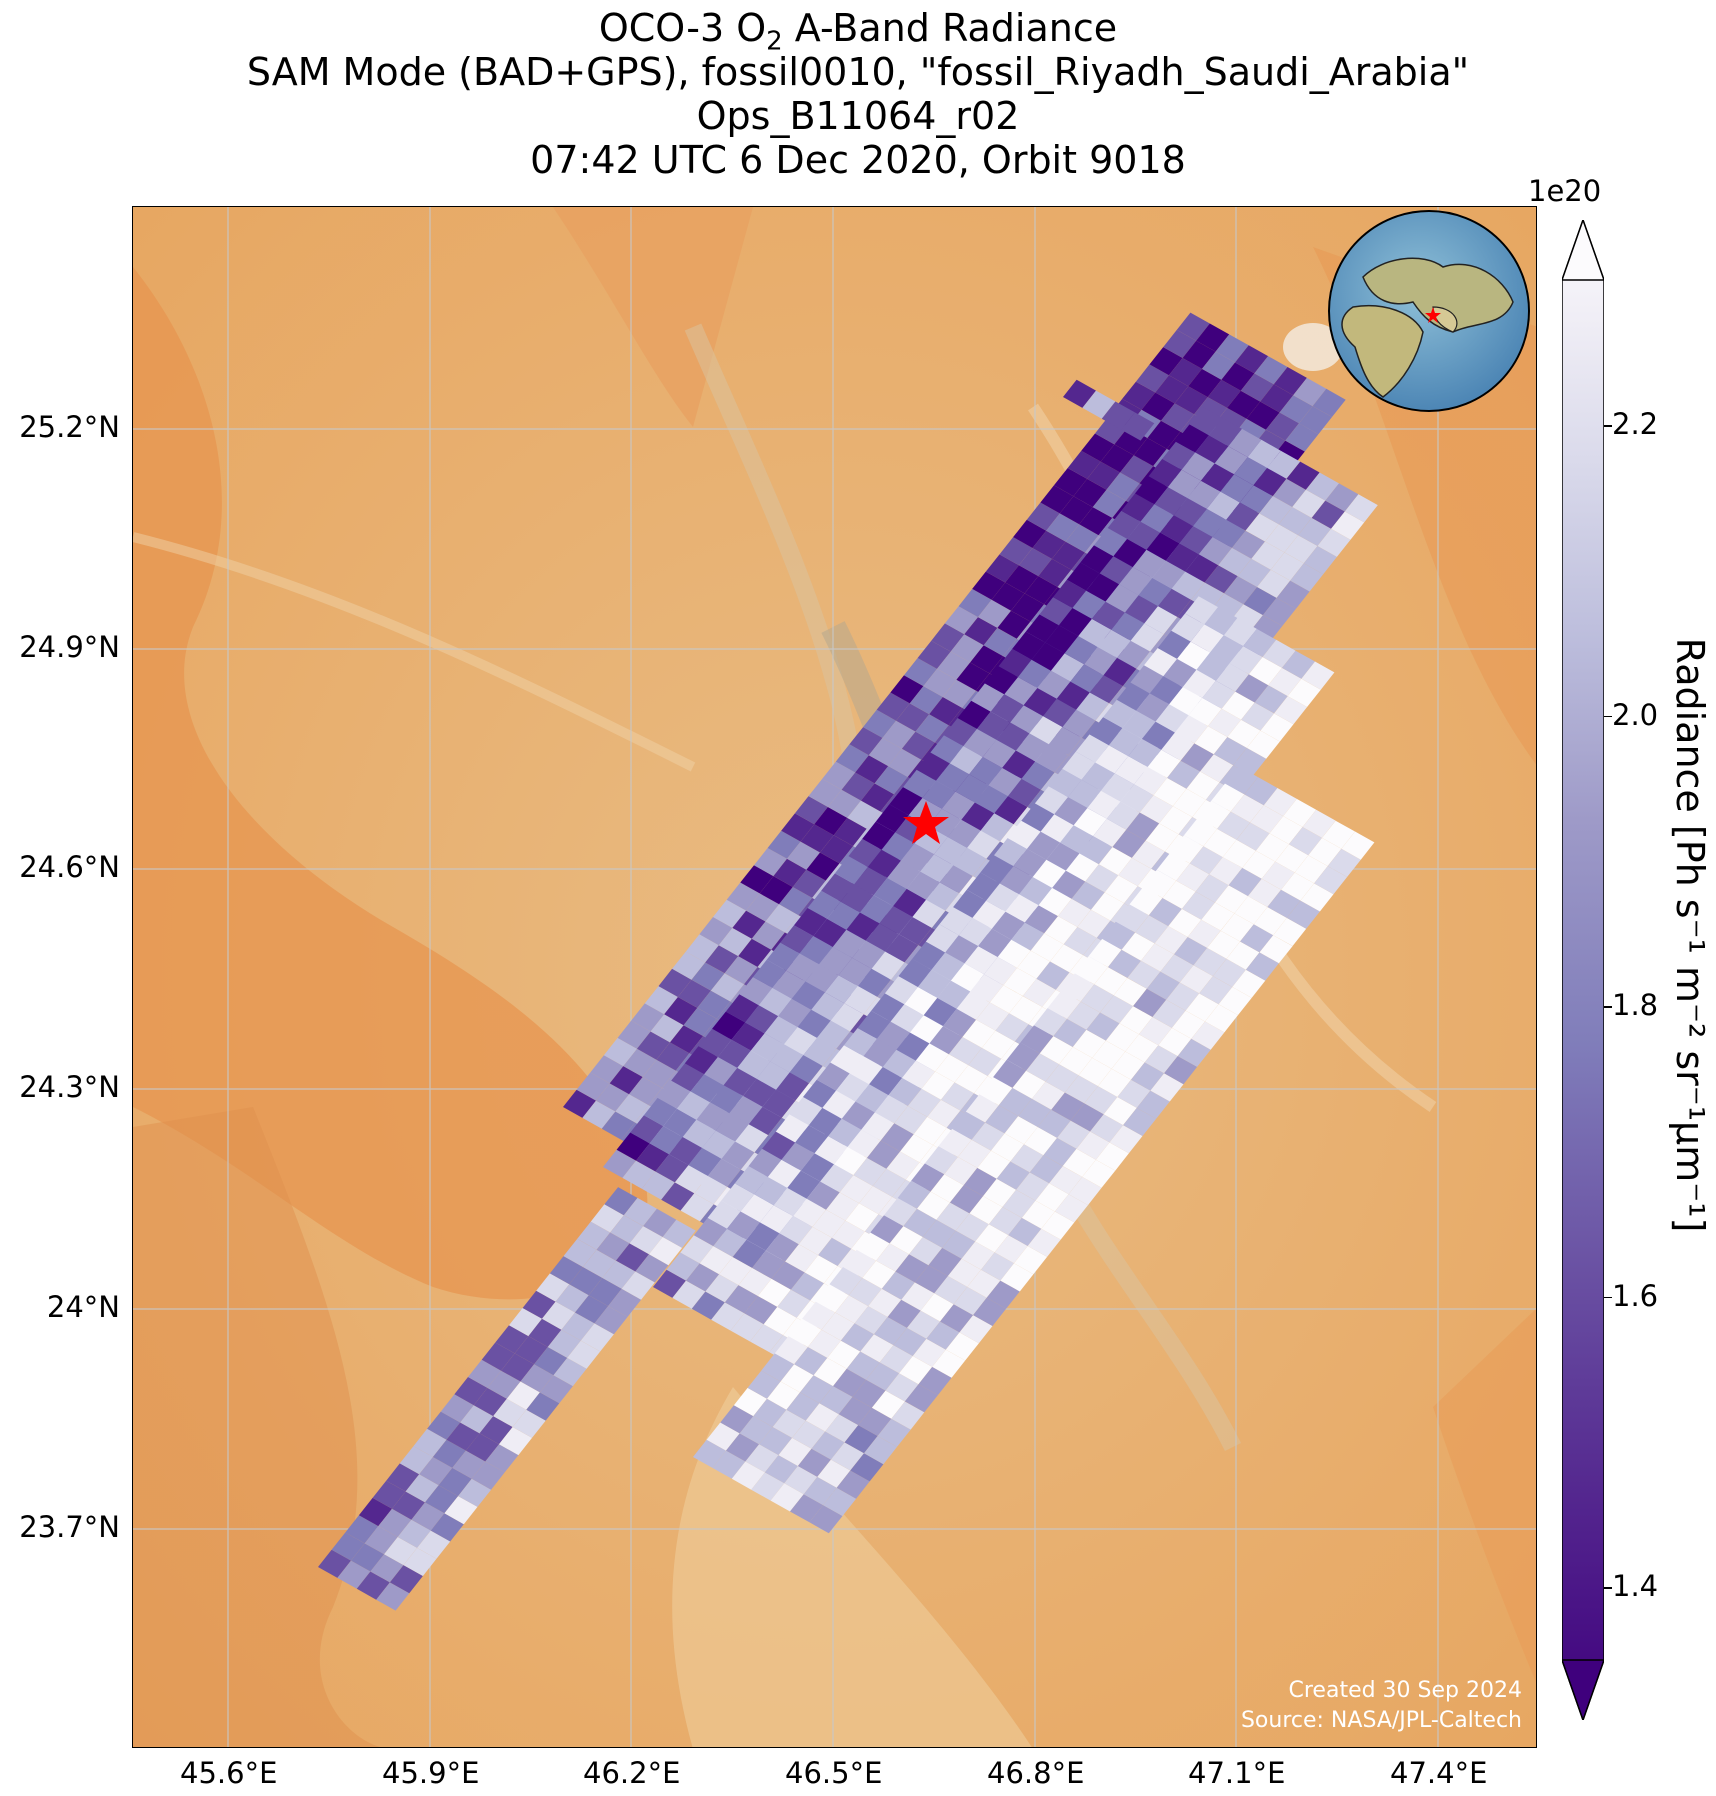  Describe the element at coordinates (229, 1773) in the screenshot. I see `lon-tick-45-6: 45.6°E` at that location.